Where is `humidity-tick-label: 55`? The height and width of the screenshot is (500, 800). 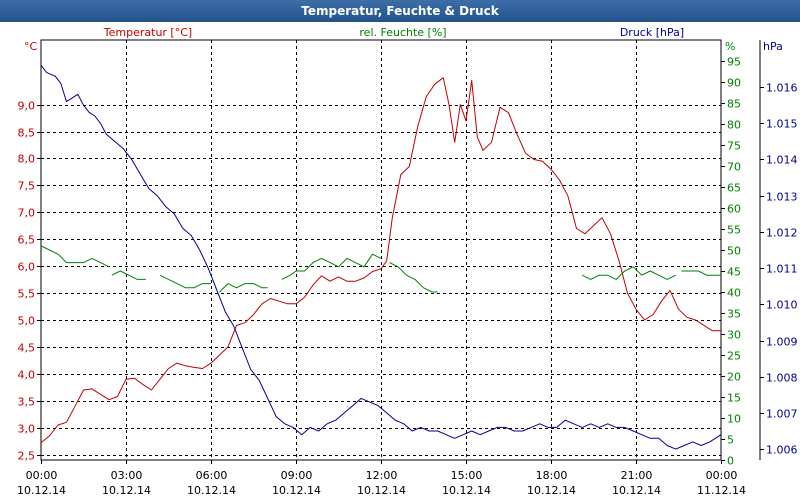
humidity-tick-label: 55 is located at coordinates (734, 230).